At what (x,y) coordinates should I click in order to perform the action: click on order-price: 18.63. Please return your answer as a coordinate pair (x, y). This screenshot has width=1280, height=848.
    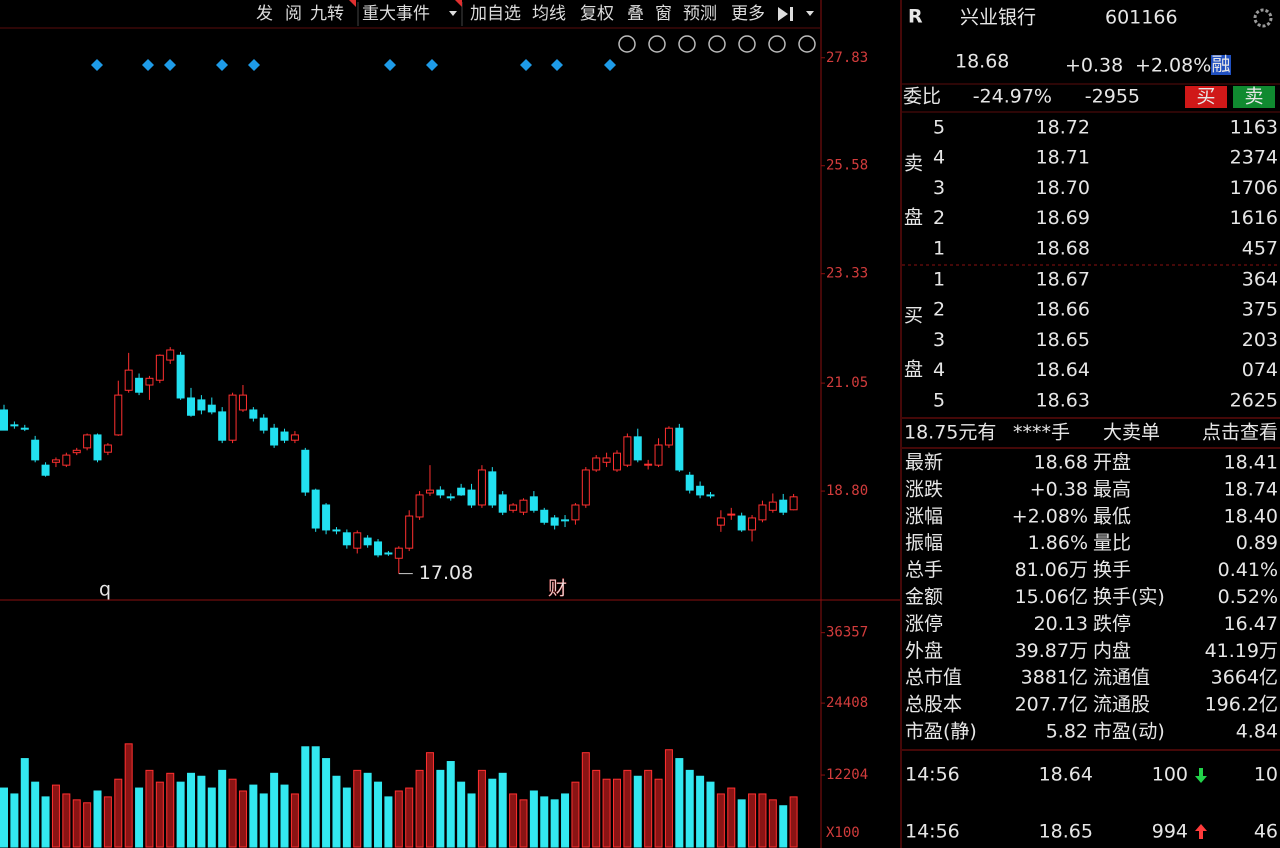
    Looking at the image, I should click on (1063, 400).